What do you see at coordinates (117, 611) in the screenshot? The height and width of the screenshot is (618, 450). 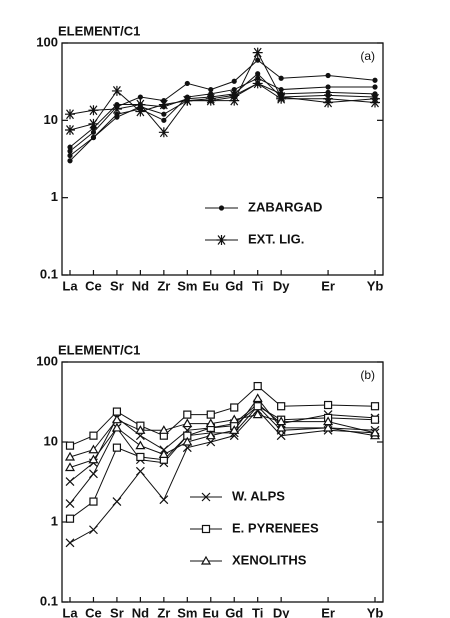 I see `x-tick-label: Sr` at bounding box center [117, 611].